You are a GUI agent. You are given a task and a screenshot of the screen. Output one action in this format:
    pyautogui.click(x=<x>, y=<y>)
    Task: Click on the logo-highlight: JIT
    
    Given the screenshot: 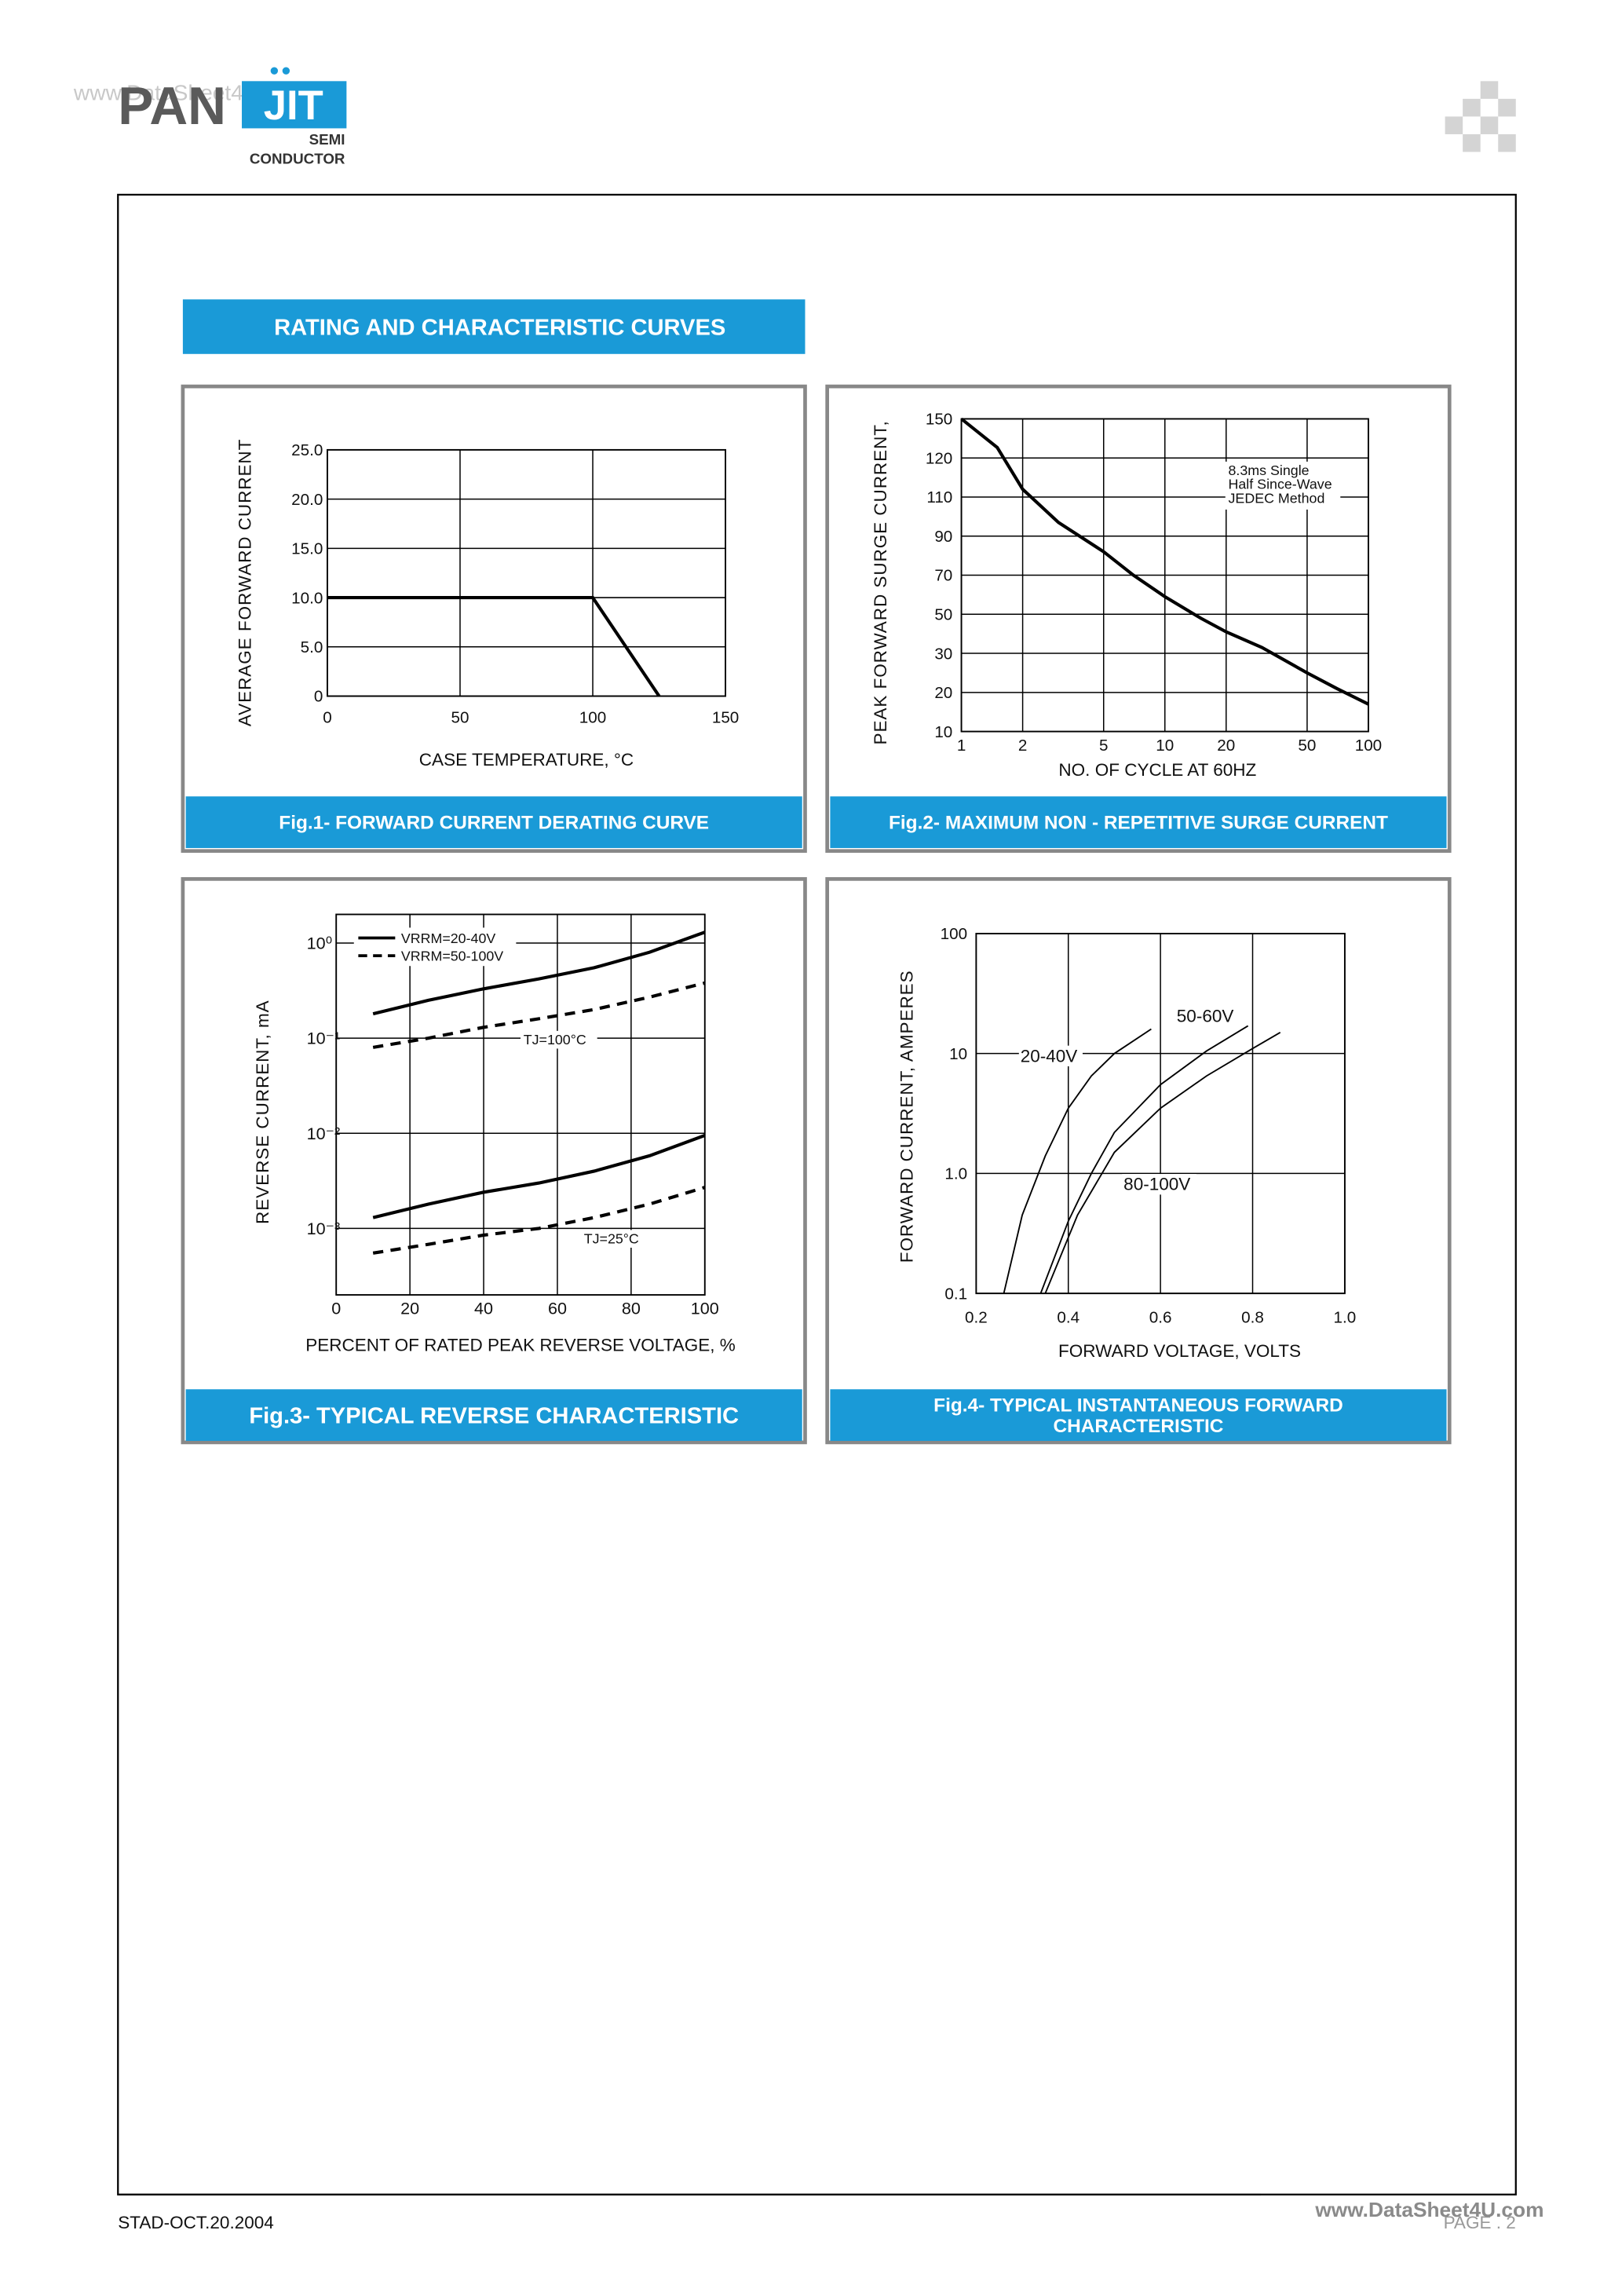 What is the action you would take?
    pyautogui.click(x=293, y=105)
    